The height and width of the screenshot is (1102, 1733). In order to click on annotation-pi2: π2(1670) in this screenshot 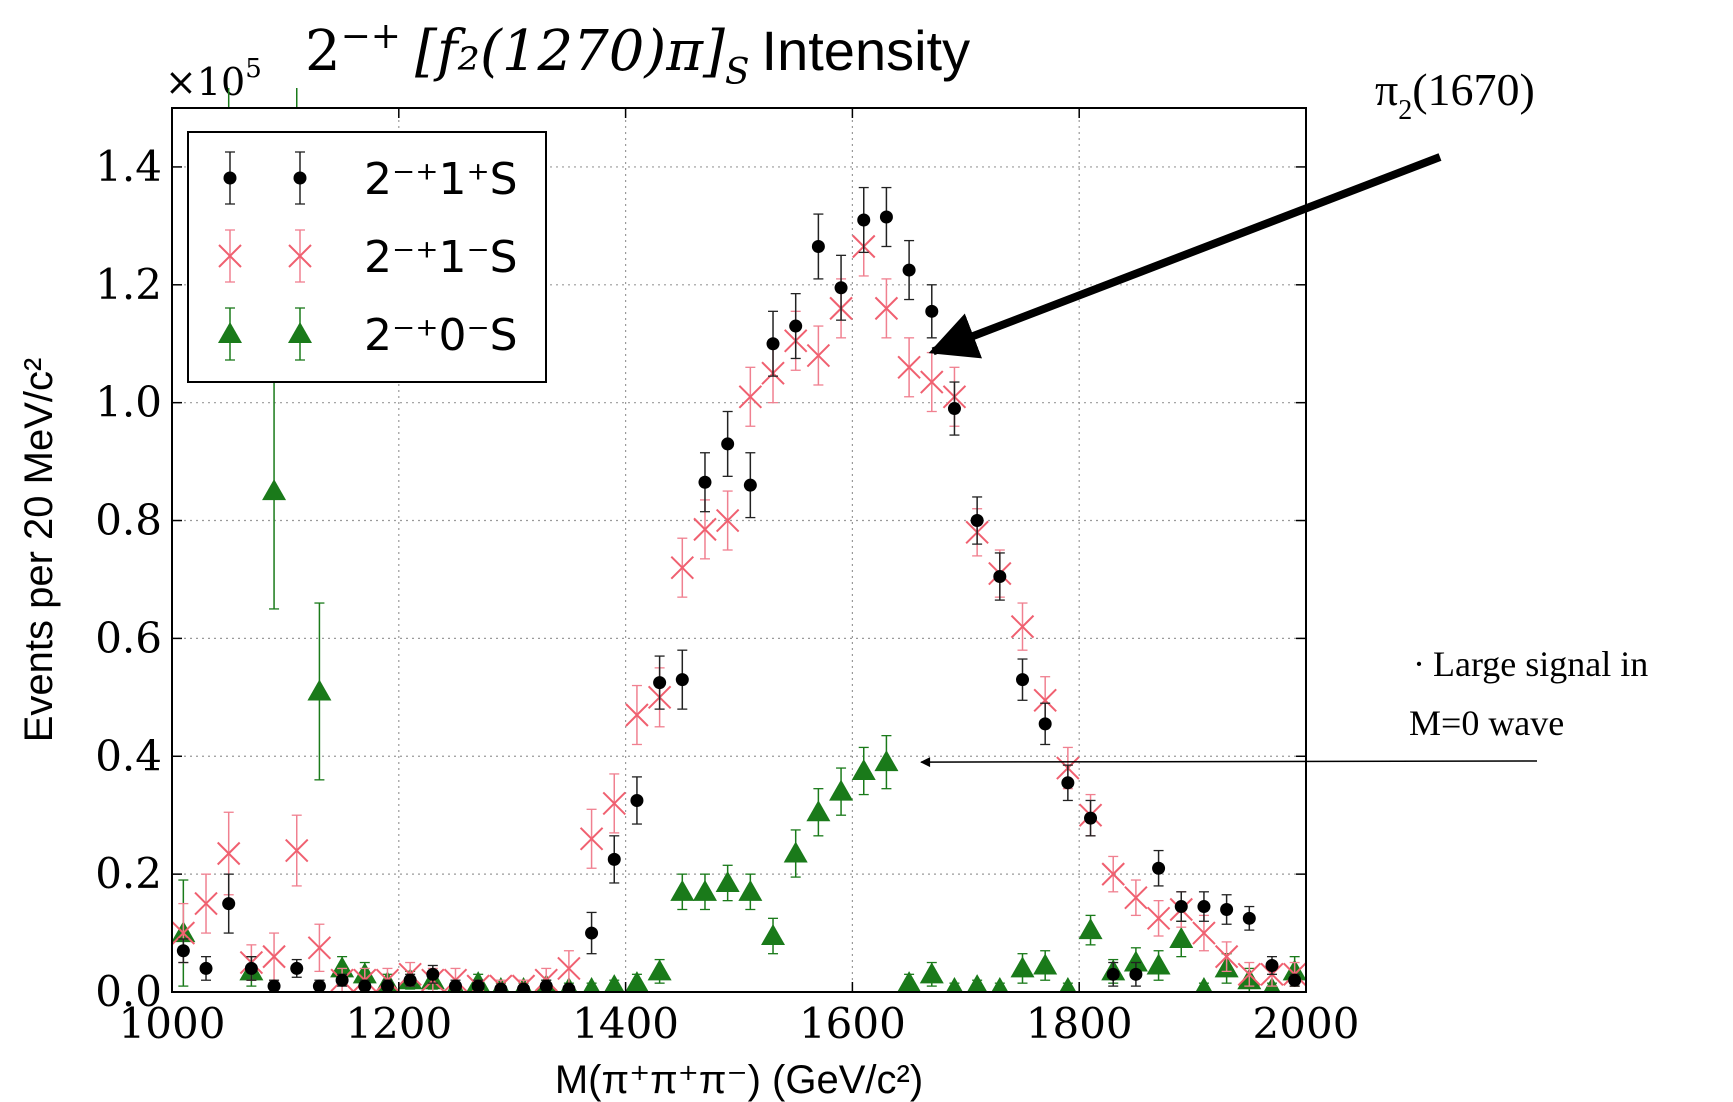, I will do `click(1231, 211)`.